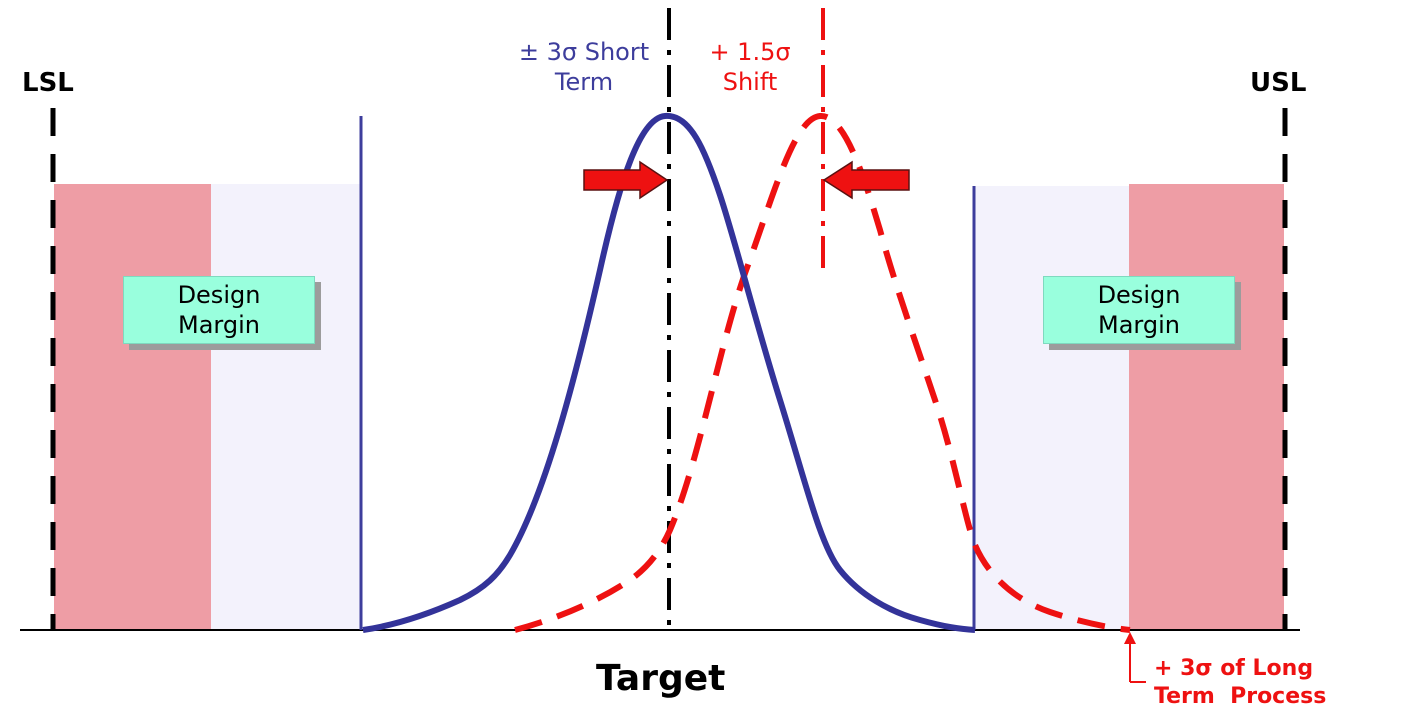 Image resolution: width=1404 pixels, height=722 pixels. What do you see at coordinates (1240, 696) in the screenshot?
I see `long-term-label-line2: Term Process` at bounding box center [1240, 696].